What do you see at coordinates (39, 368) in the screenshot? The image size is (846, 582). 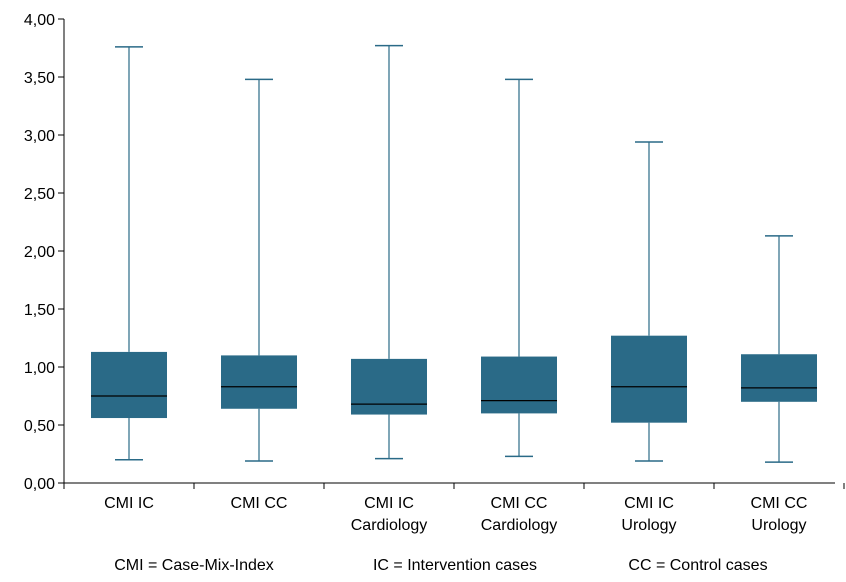 I see `y-tick-label: 1,00` at bounding box center [39, 368].